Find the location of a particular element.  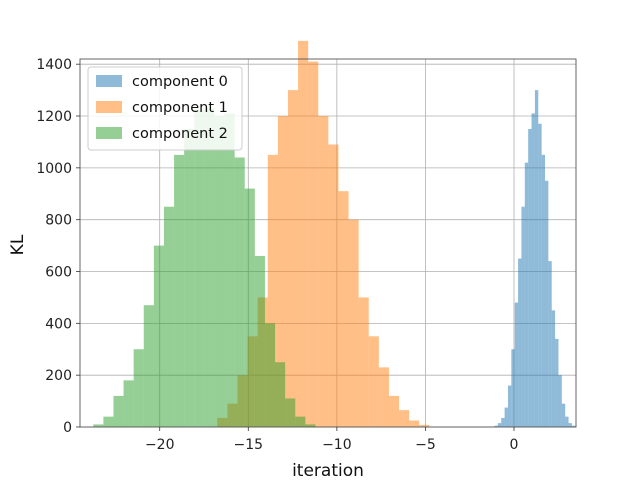

y-tick-label: 1400 is located at coordinates (54, 65).